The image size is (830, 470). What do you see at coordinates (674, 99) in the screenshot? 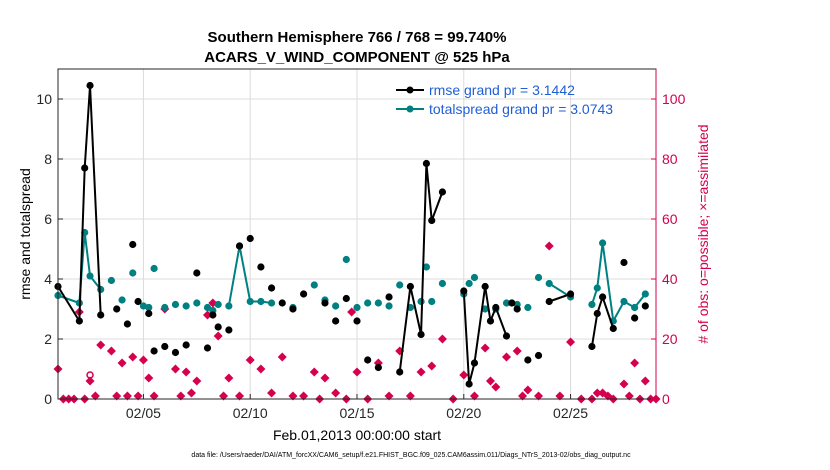
I see `y-right-tick-label: 100` at bounding box center [674, 99].